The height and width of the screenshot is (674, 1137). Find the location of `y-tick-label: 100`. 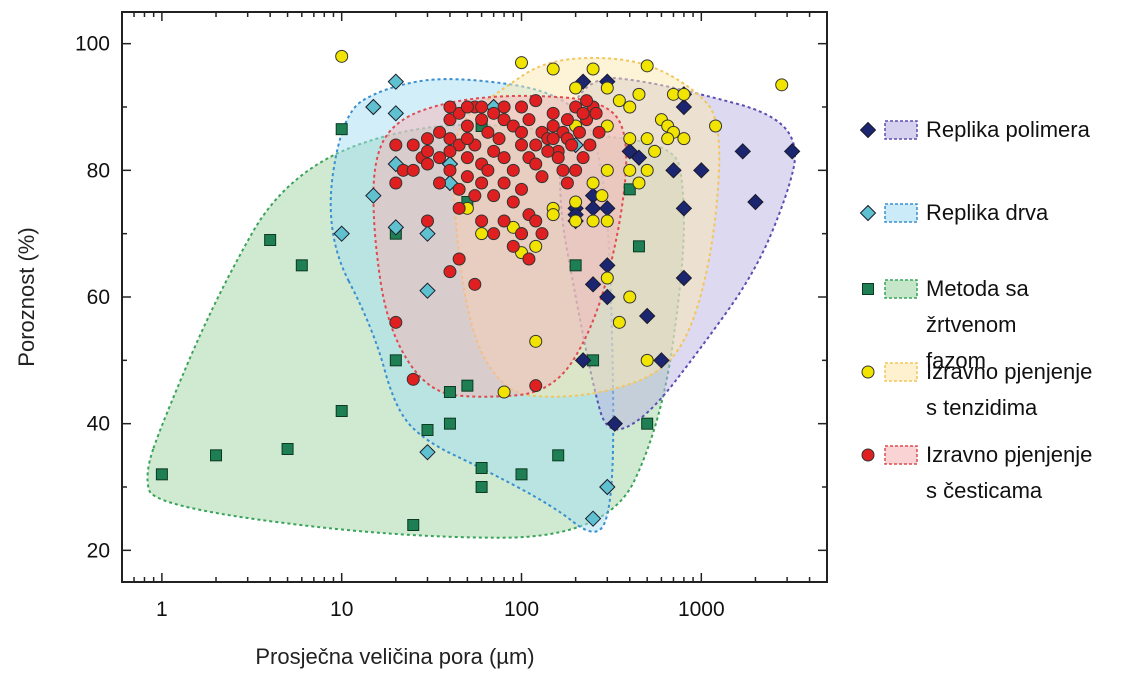

y-tick-label: 100 is located at coordinates (92, 44).